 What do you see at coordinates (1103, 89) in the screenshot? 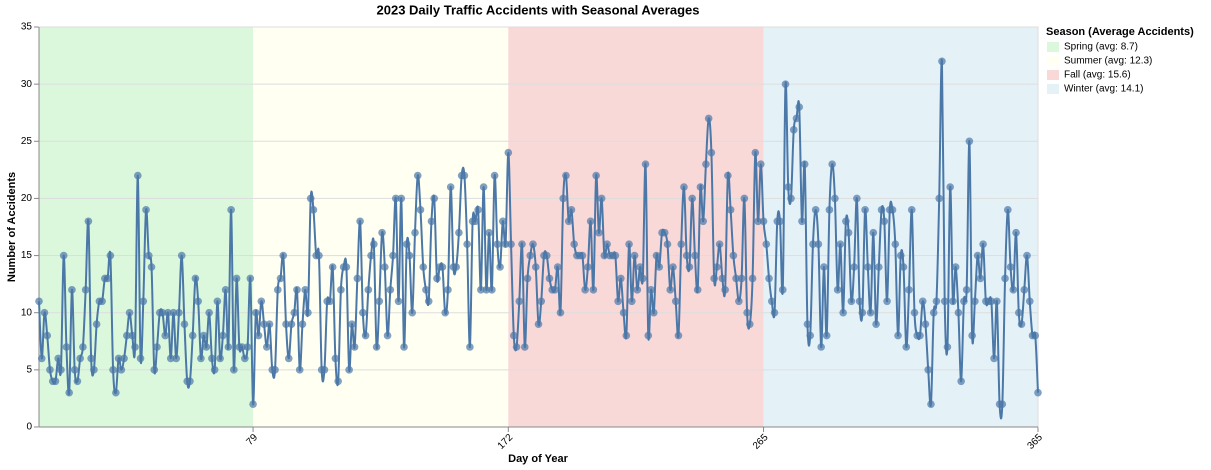
I see `legend-label: Winter (avg: 14.1)` at bounding box center [1103, 89].